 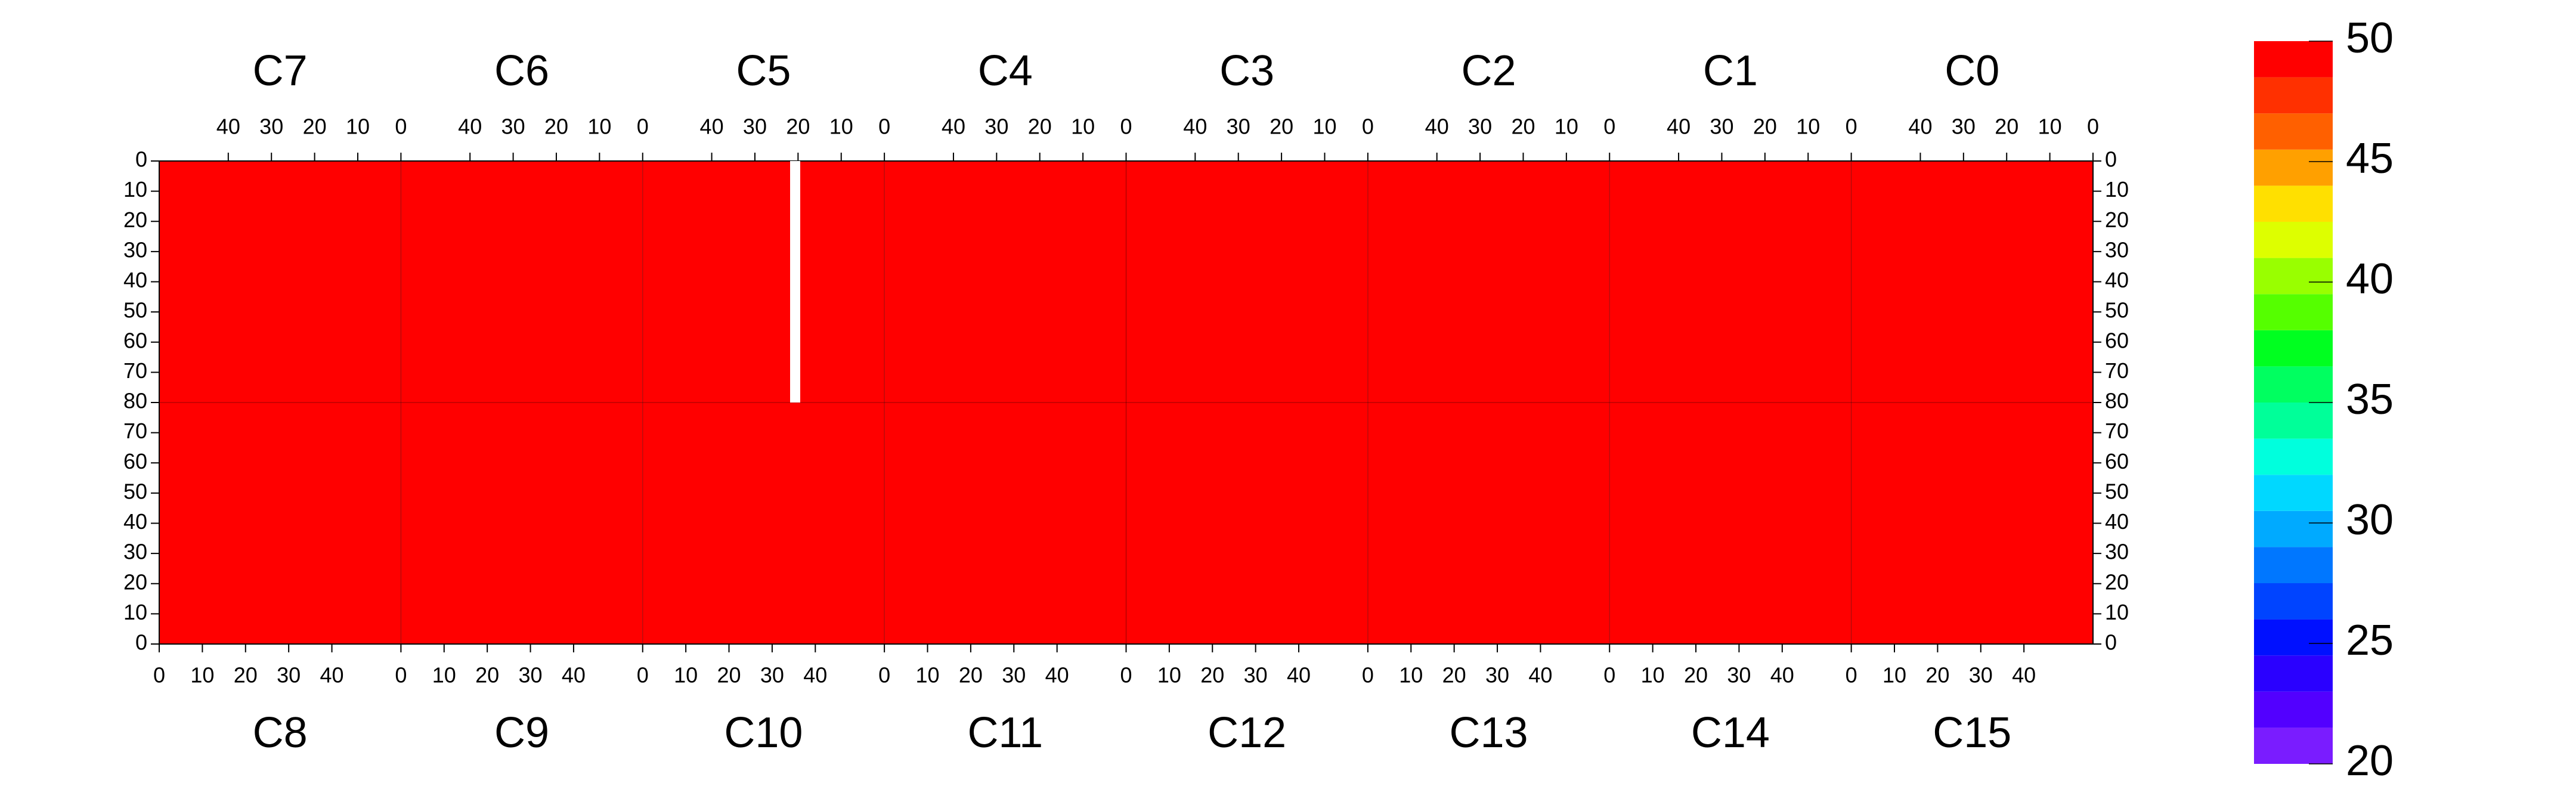 What do you see at coordinates (135, 431) in the screenshot?
I see `y-tick-label: 70` at bounding box center [135, 431].